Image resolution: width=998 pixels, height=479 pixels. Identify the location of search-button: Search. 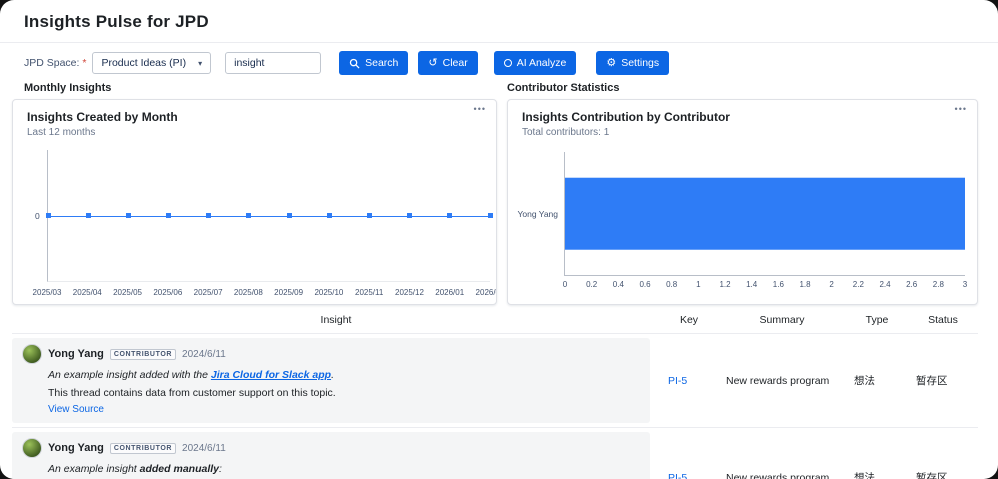
(374, 63).